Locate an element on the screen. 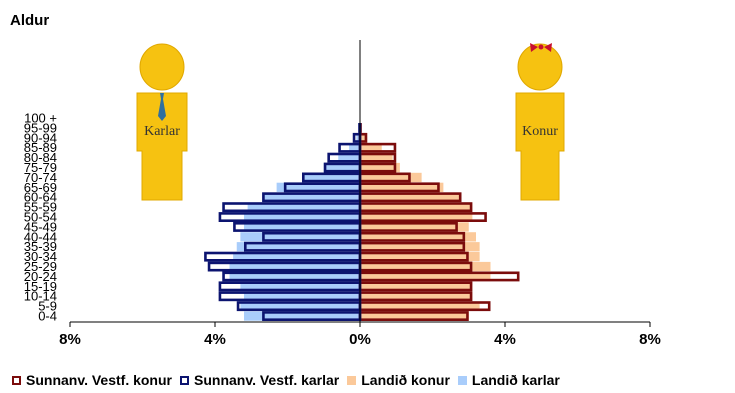  male-figure-label: Karlar is located at coordinates (162, 131).